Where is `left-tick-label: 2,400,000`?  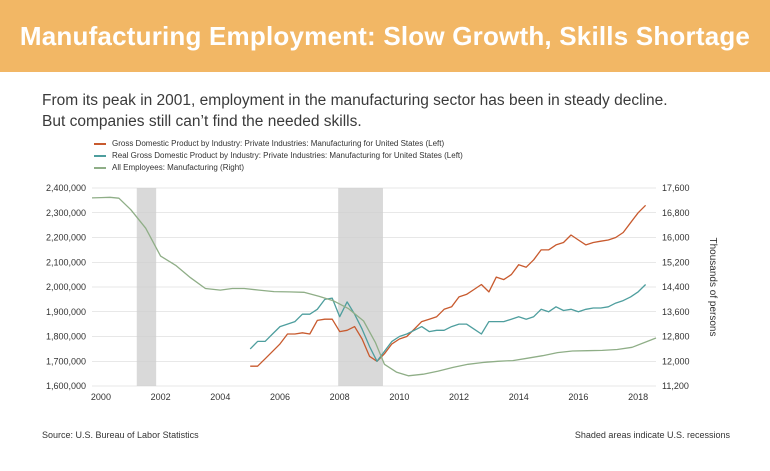
left-tick-label: 2,400,000 is located at coordinates (66, 188).